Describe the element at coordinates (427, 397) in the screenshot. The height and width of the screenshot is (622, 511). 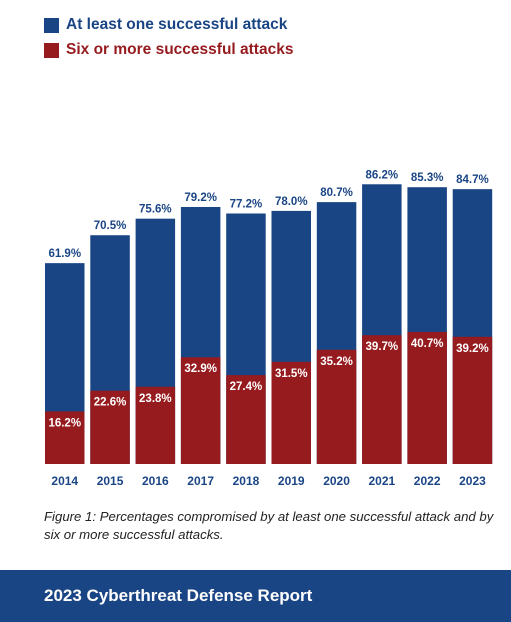
I see `bar-six-2022` at that location.